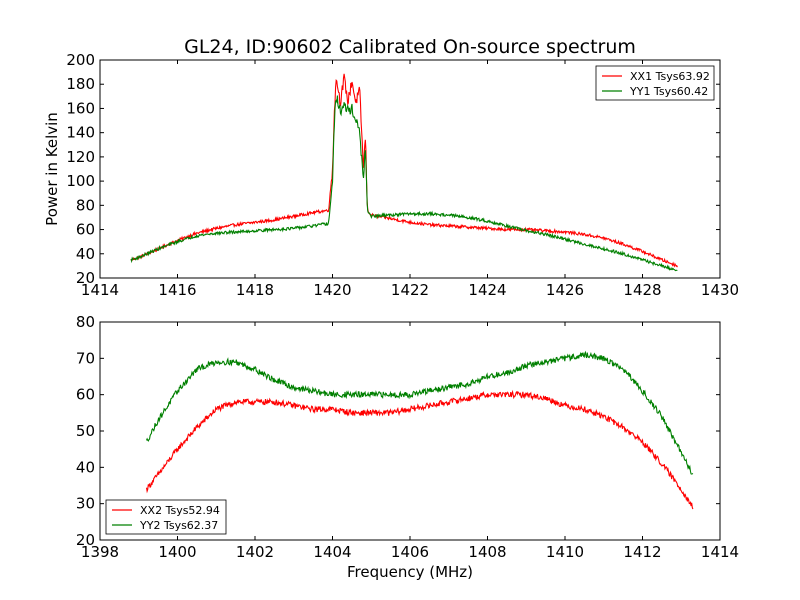 The height and width of the screenshot is (600, 800). I want to click on y-tick-label: 100, so click(80, 181).